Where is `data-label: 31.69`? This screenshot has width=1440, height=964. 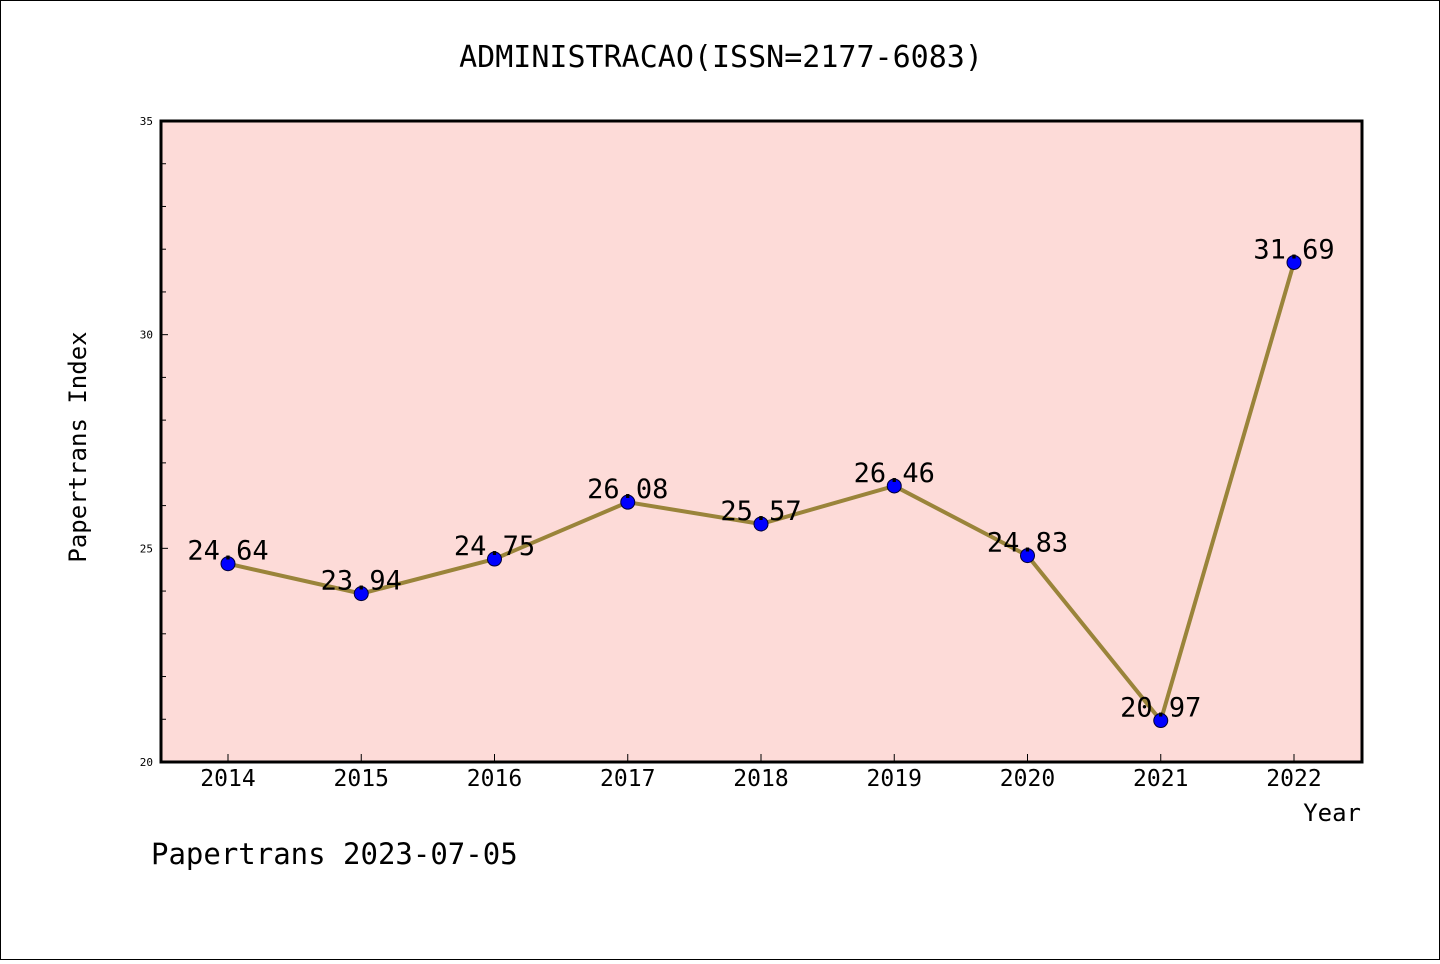
data-label: 31.69 is located at coordinates (1293, 249).